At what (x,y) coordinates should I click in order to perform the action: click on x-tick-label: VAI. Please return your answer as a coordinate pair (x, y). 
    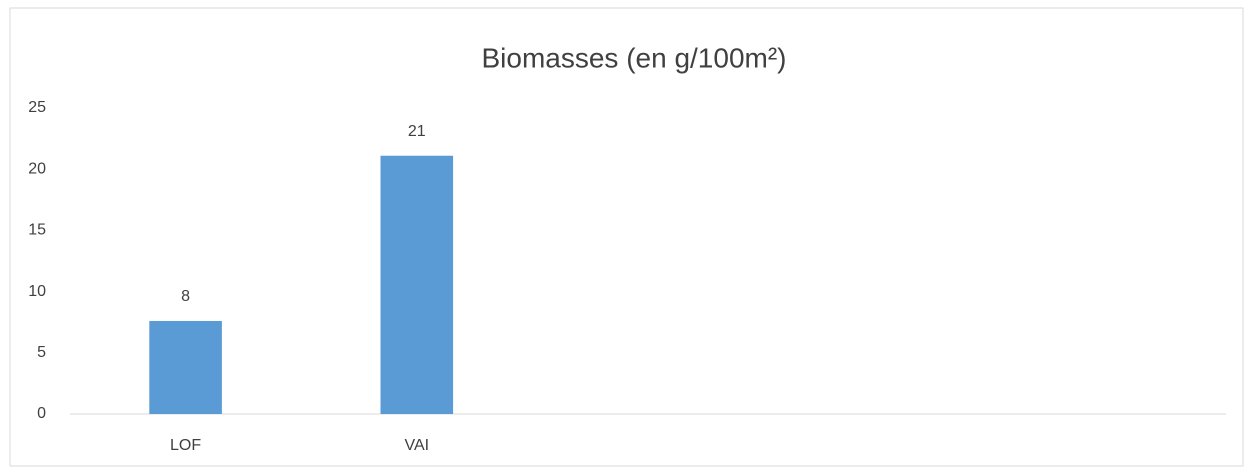
    Looking at the image, I should click on (416, 445).